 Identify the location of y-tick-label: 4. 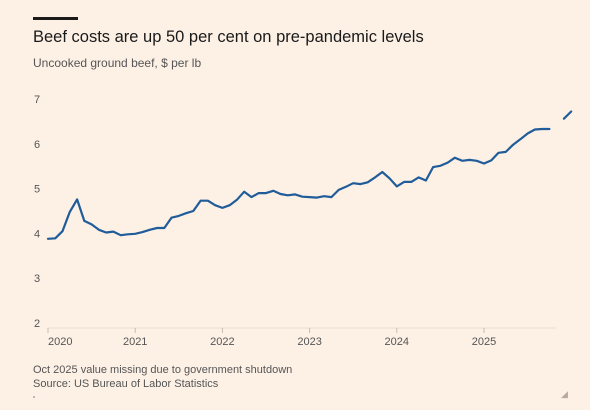
(37, 234).